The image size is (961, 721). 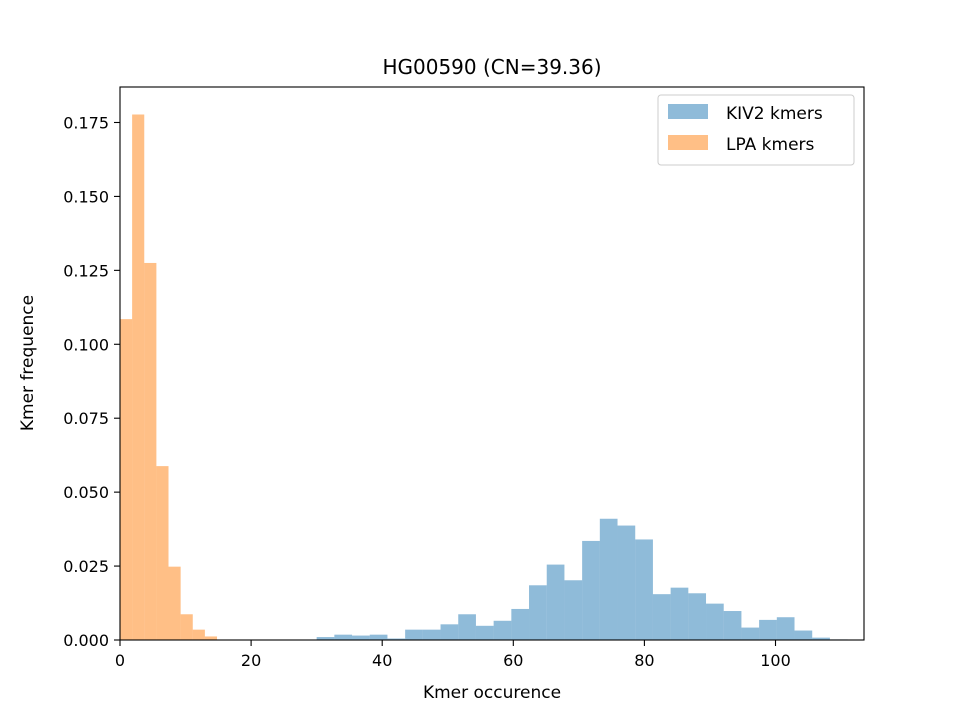 What do you see at coordinates (86, 344) in the screenshot?
I see `y-tick-label: 0.100` at bounding box center [86, 344].